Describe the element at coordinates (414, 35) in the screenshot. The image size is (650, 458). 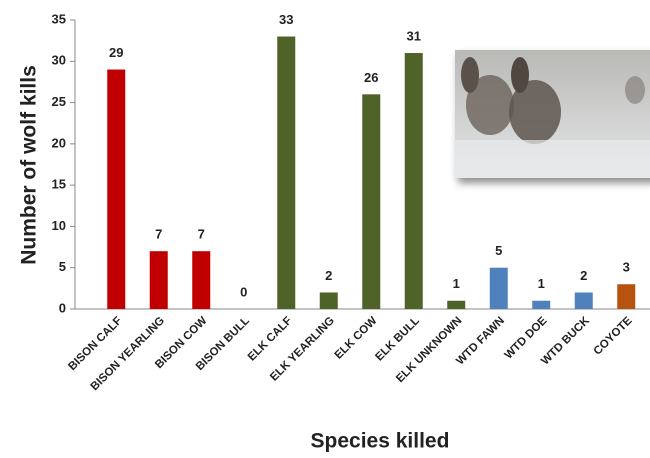
I see `value-label: 31` at that location.